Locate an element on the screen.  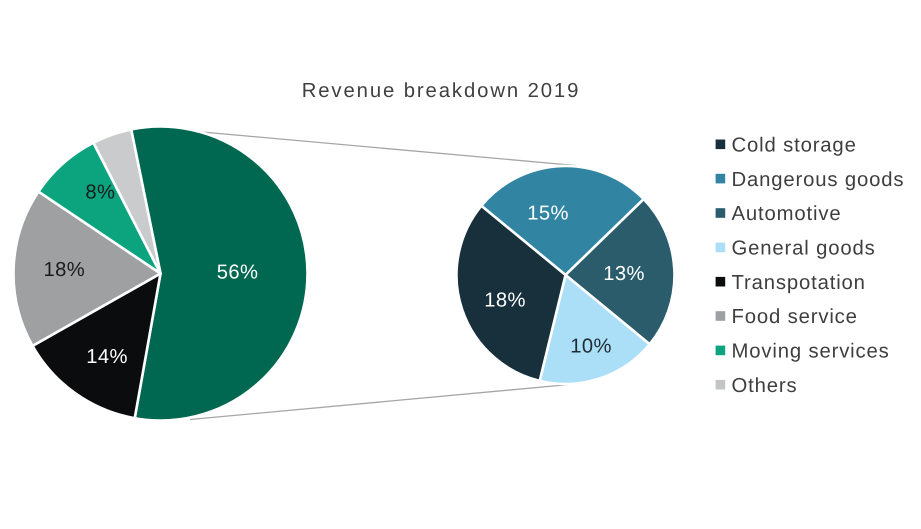
svg-text: 10% is located at coordinates (591, 347).